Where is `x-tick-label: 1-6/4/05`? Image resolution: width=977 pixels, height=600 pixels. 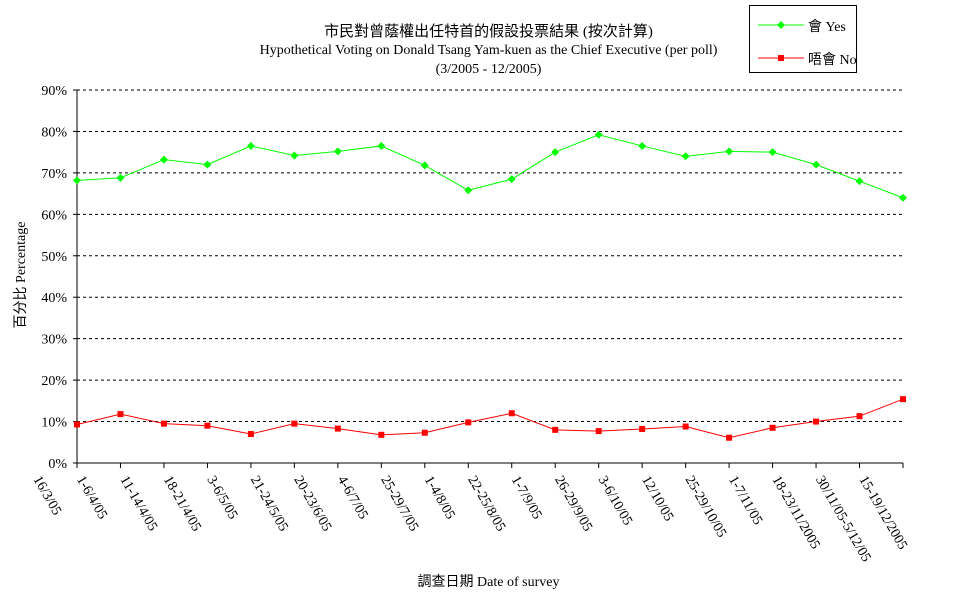
x-tick-label: 1-6/4/05 is located at coordinates (91, 498).